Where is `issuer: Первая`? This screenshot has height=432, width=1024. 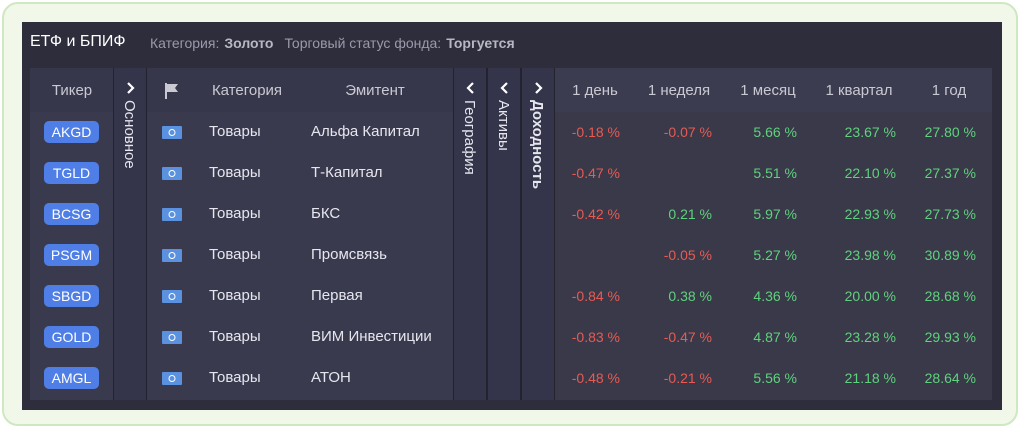
issuer: Первая is located at coordinates (337, 295).